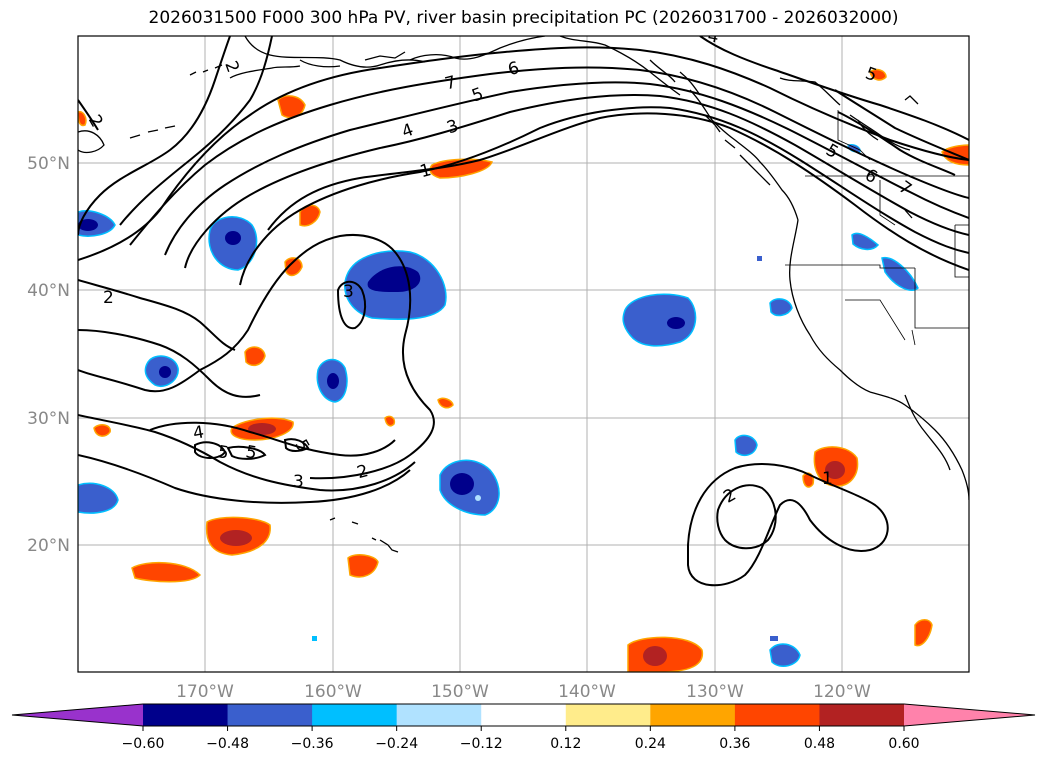 The height and width of the screenshot is (765, 1047). What do you see at coordinates (842, 692) in the screenshot?
I see `lon-label: 120°W` at bounding box center [842, 692].